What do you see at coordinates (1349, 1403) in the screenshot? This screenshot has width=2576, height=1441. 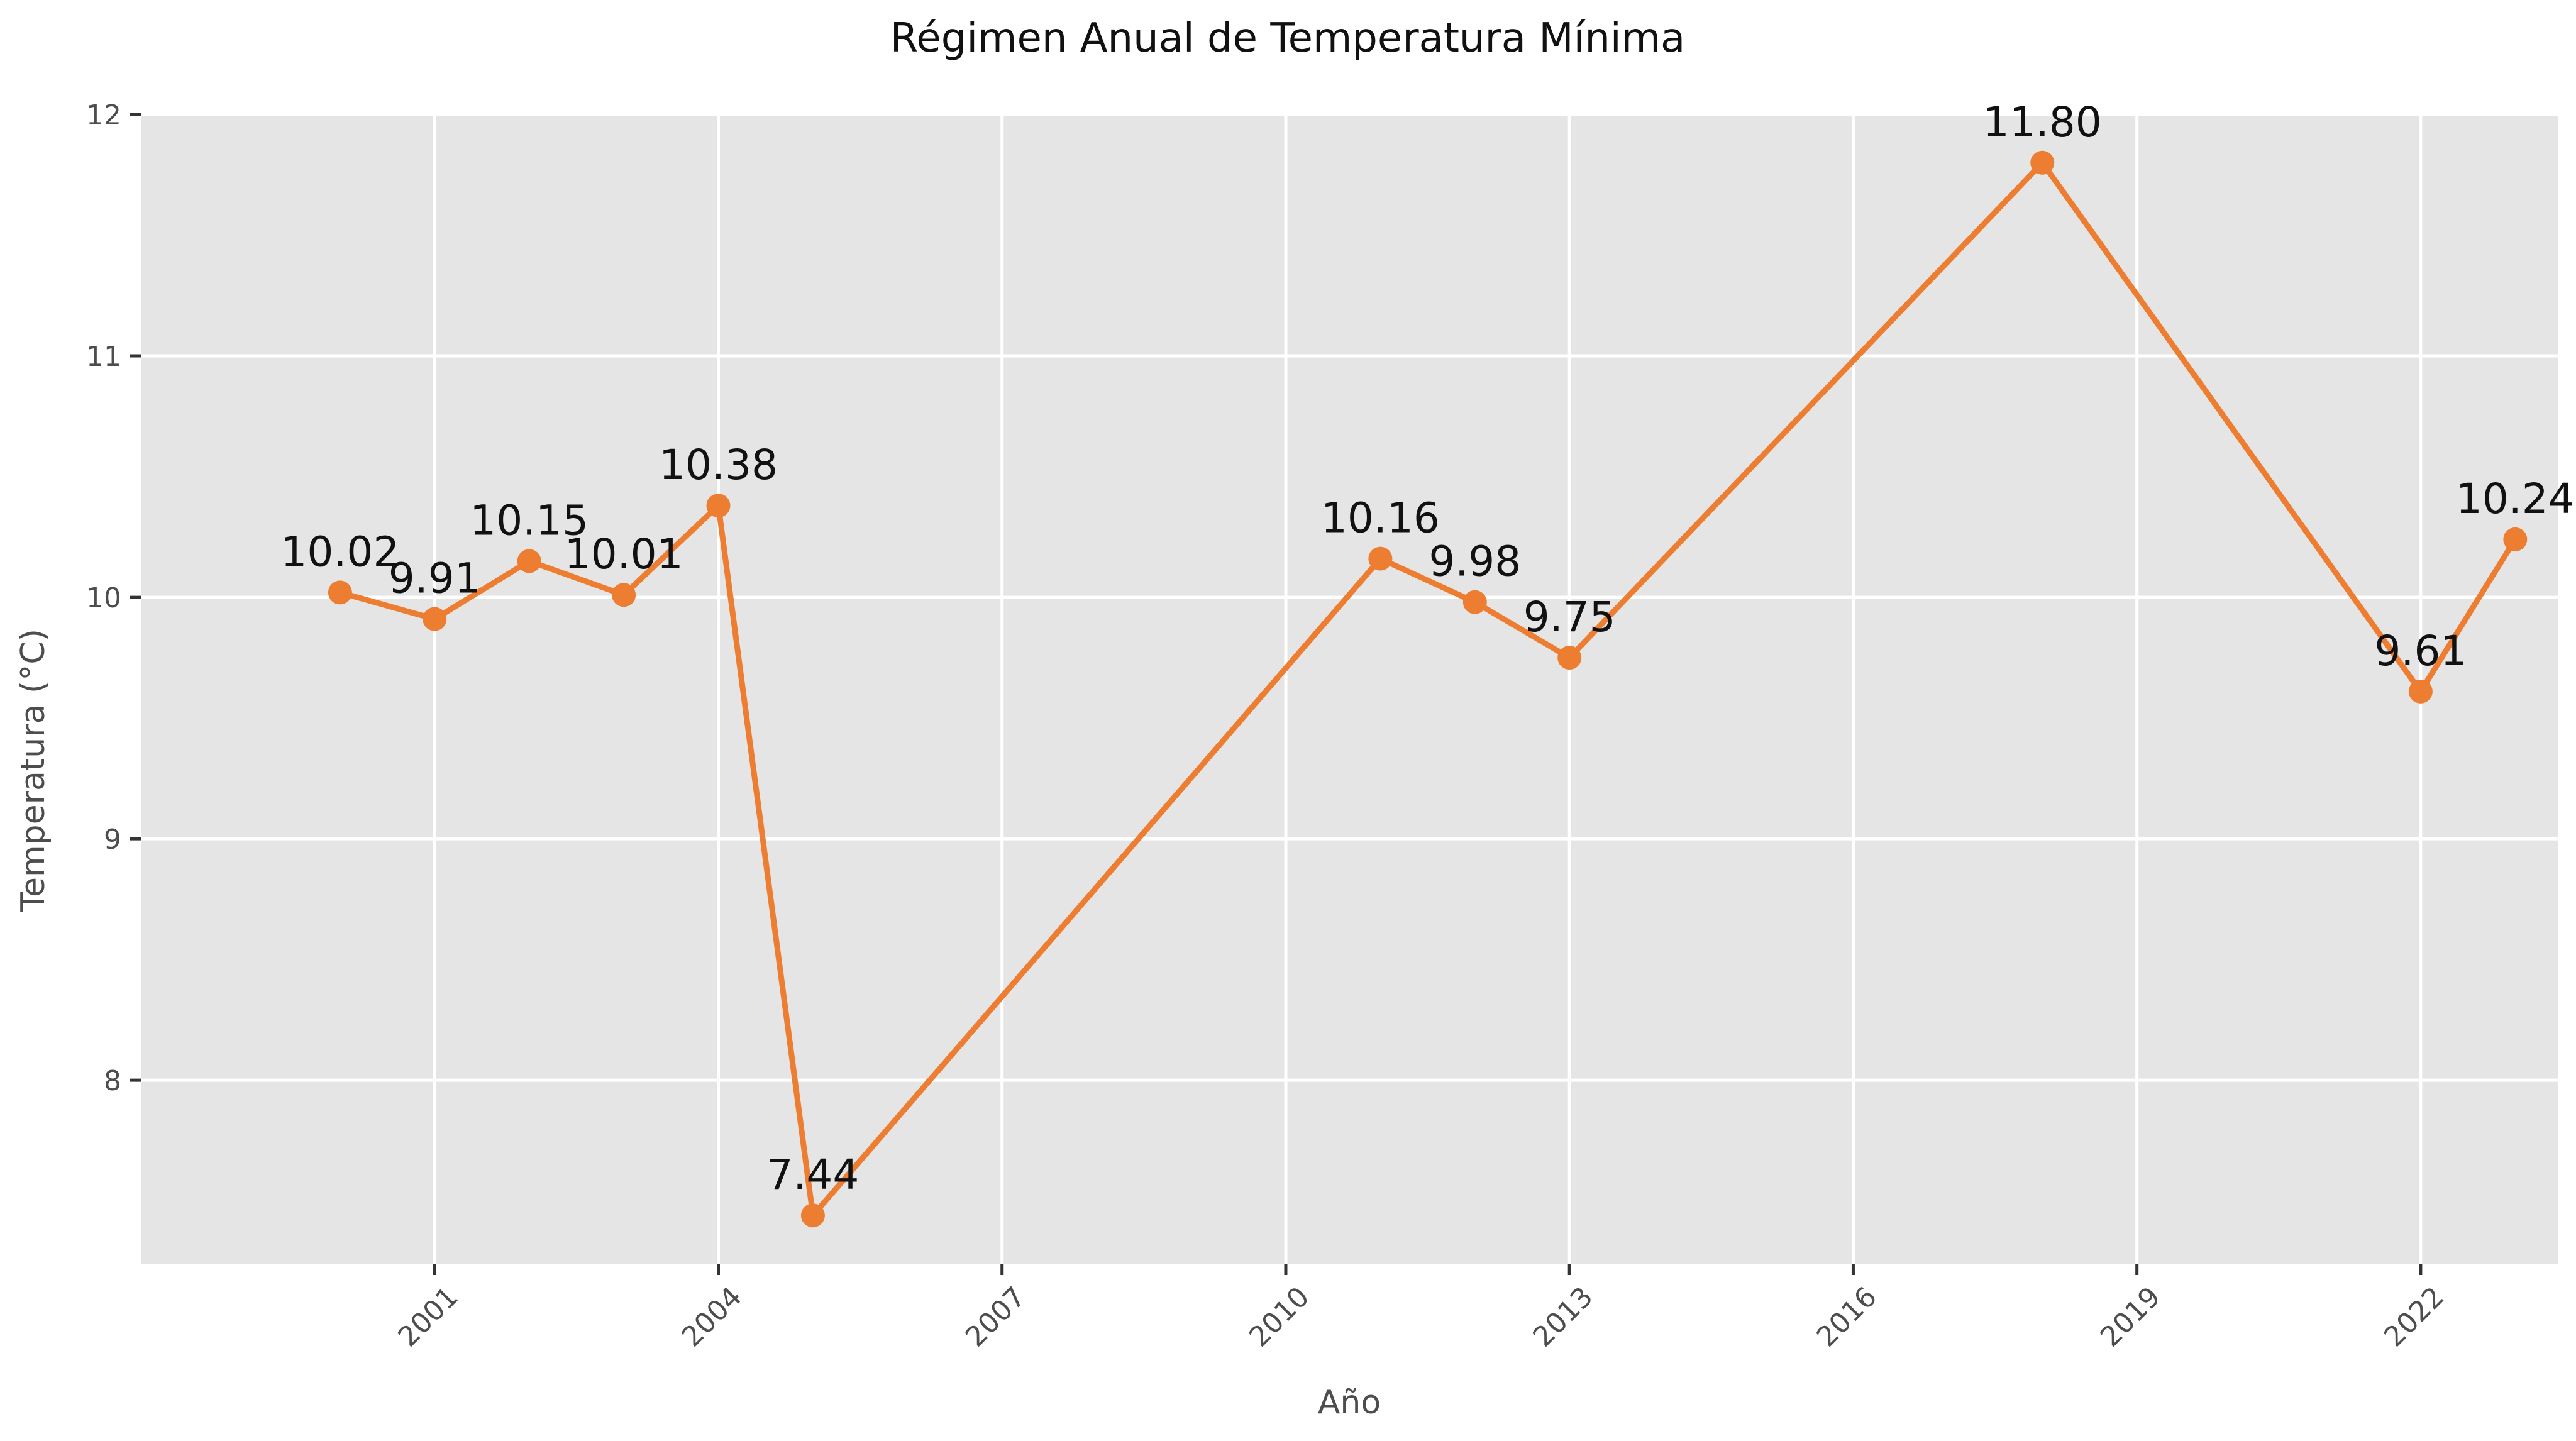 I see `x-axis-label: Año` at bounding box center [1349, 1403].